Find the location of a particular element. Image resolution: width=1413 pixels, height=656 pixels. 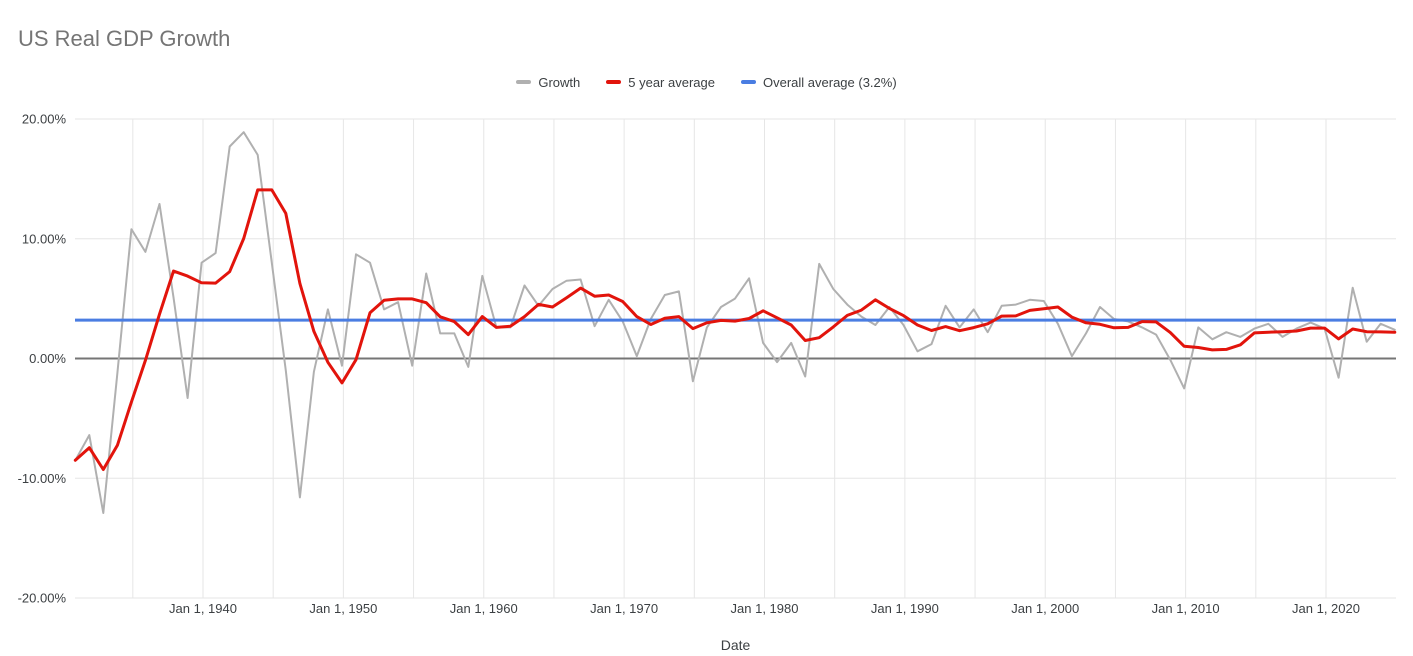

x-tick-label: Jan 1, 1960 is located at coordinates (484, 608).